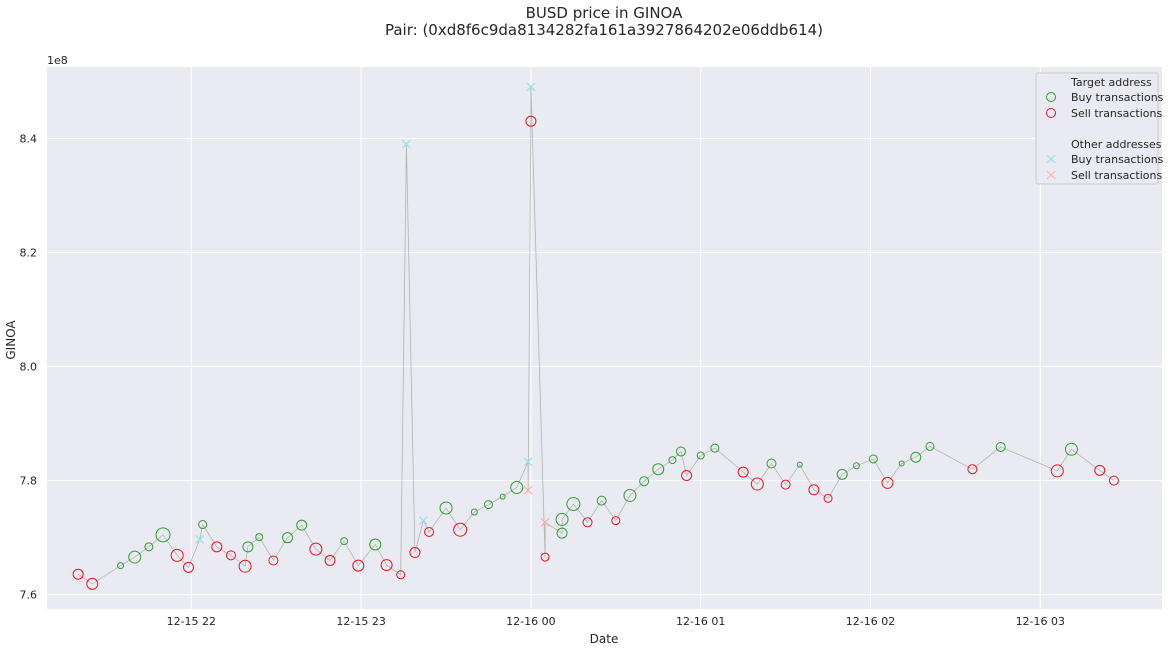 The image size is (1169, 651). Describe the element at coordinates (700, 621) in the screenshot. I see `x-tick-label: 12-16 01` at that location.